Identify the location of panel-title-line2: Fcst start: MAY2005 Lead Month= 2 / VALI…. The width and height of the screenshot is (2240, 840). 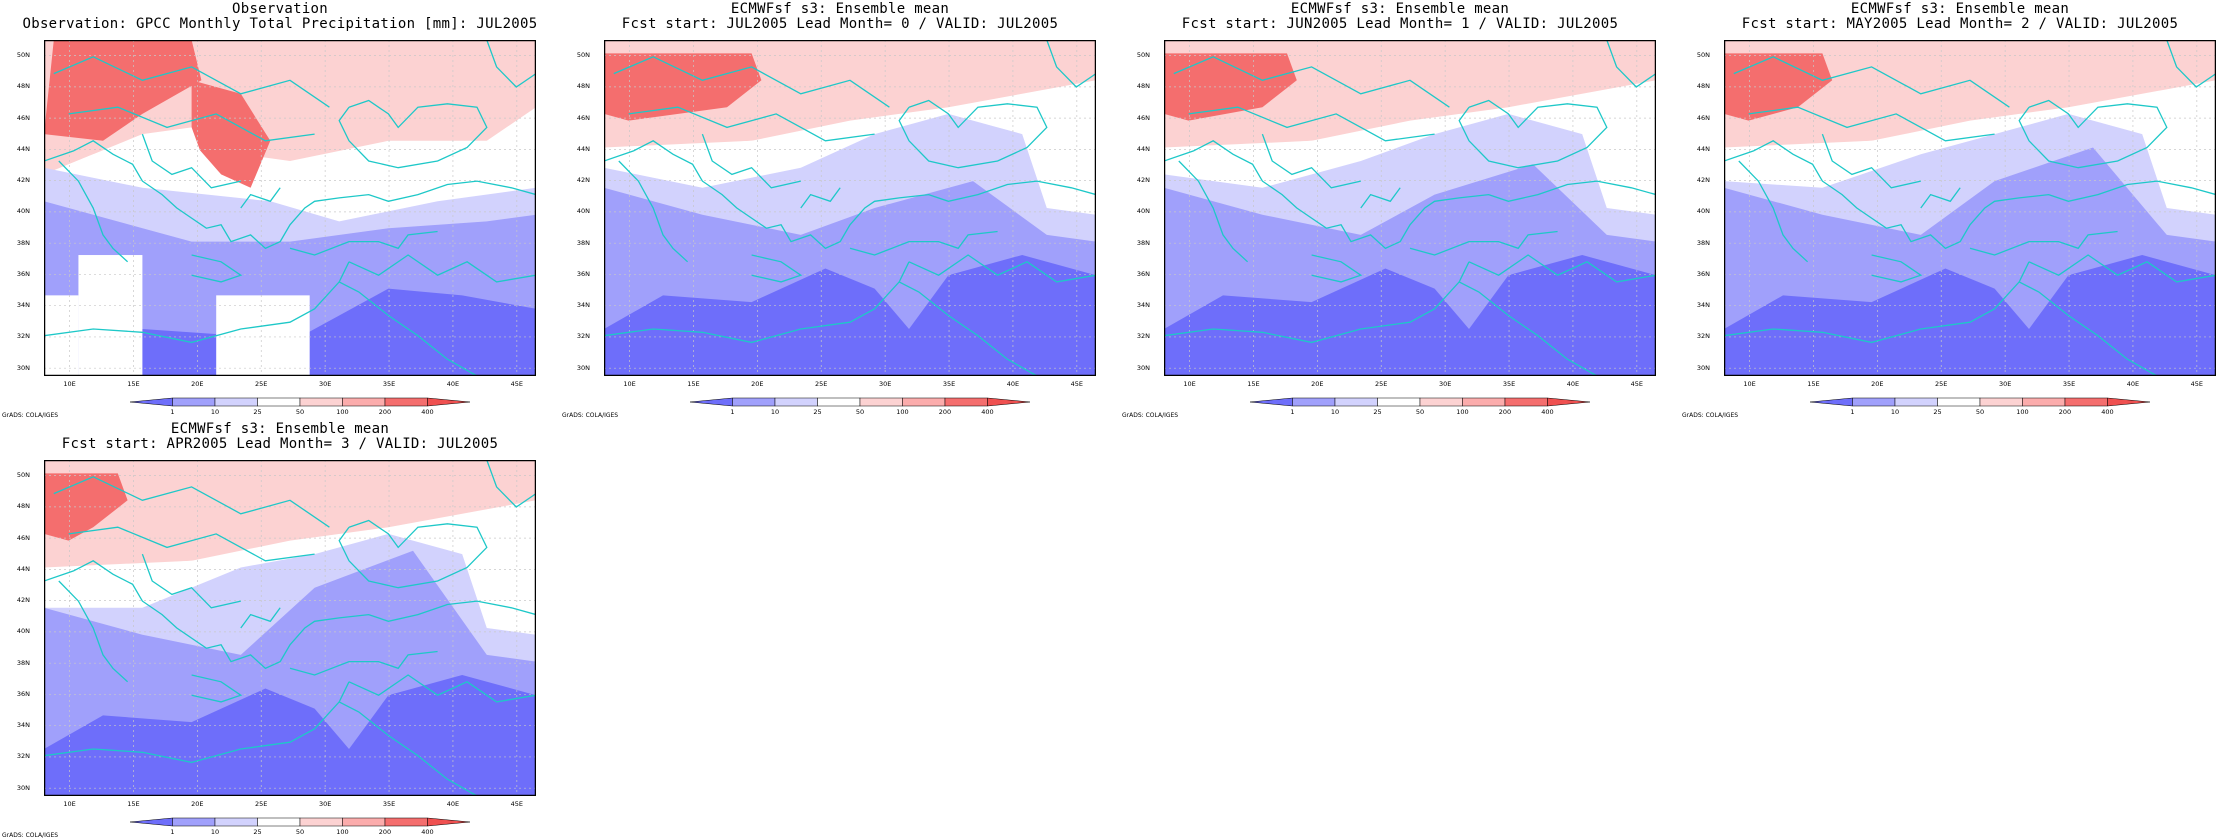
(1960, 24).